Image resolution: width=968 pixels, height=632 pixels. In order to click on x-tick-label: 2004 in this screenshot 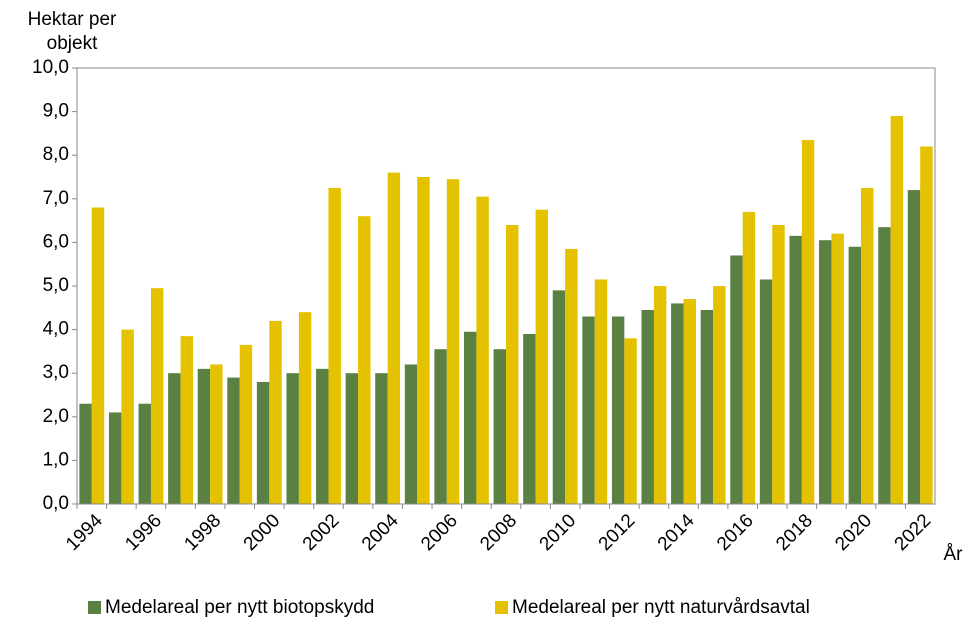, I will do `click(380, 532)`.